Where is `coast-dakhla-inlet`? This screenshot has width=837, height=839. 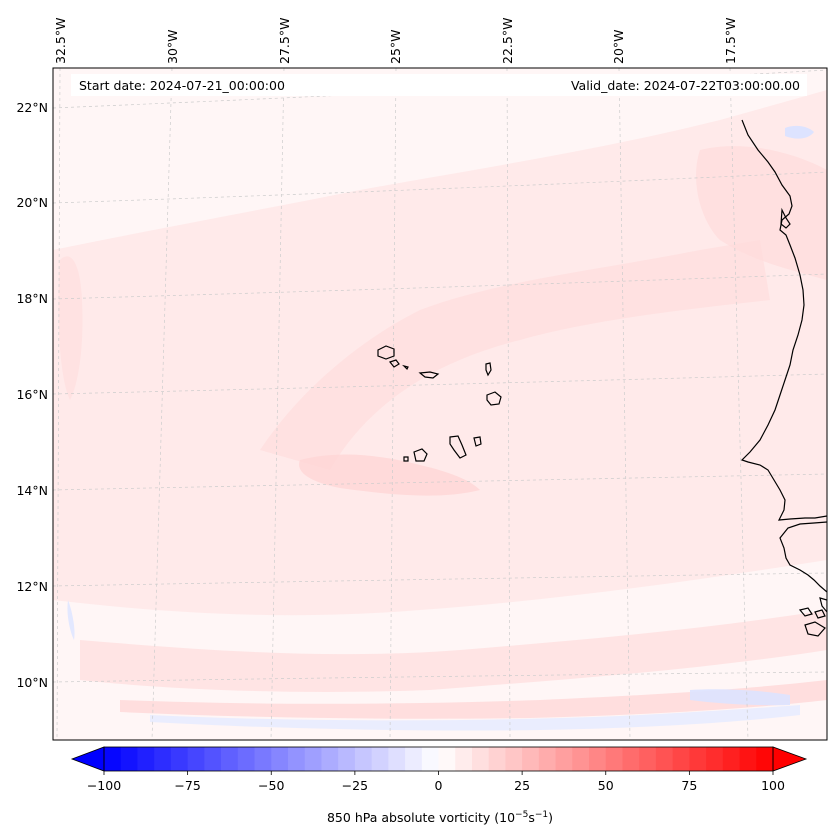
coast-dakhla-inlet is located at coordinates (785, 218).